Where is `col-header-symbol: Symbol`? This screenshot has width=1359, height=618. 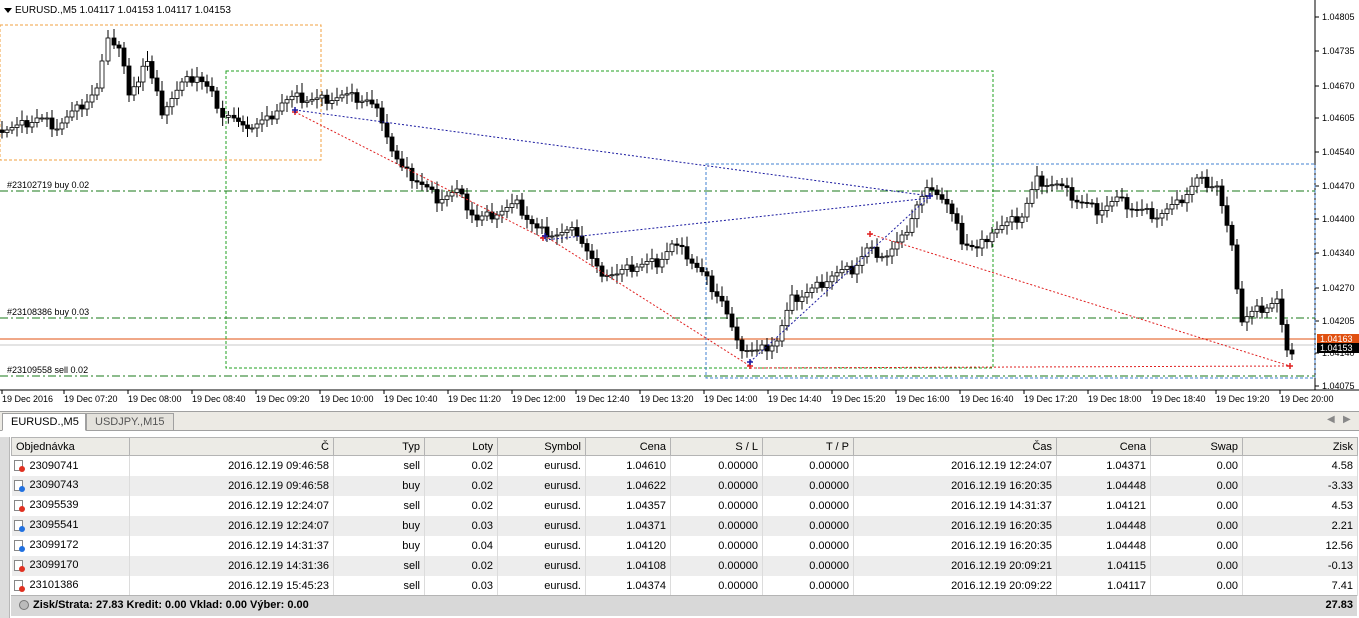
col-header-symbol: Symbol is located at coordinates (541, 446).